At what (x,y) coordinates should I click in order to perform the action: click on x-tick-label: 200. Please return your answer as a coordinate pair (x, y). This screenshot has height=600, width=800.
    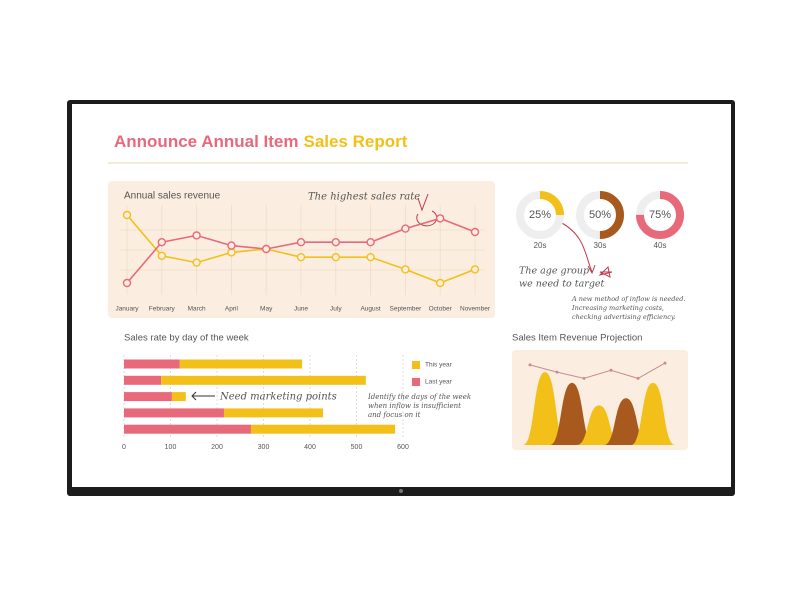
    Looking at the image, I should click on (217, 447).